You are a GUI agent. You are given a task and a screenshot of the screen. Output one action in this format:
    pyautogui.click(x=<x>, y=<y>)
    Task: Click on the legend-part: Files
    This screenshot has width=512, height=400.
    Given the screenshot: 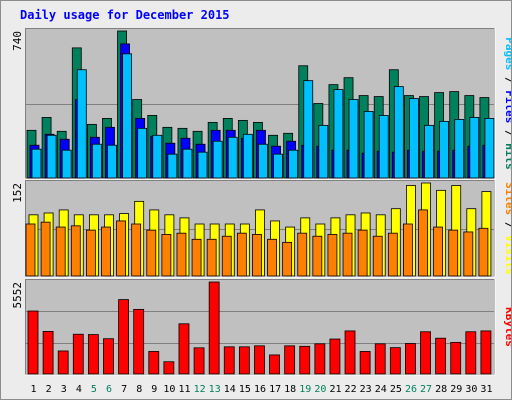 What is the action you would take?
    pyautogui.click(x=507, y=106)
    